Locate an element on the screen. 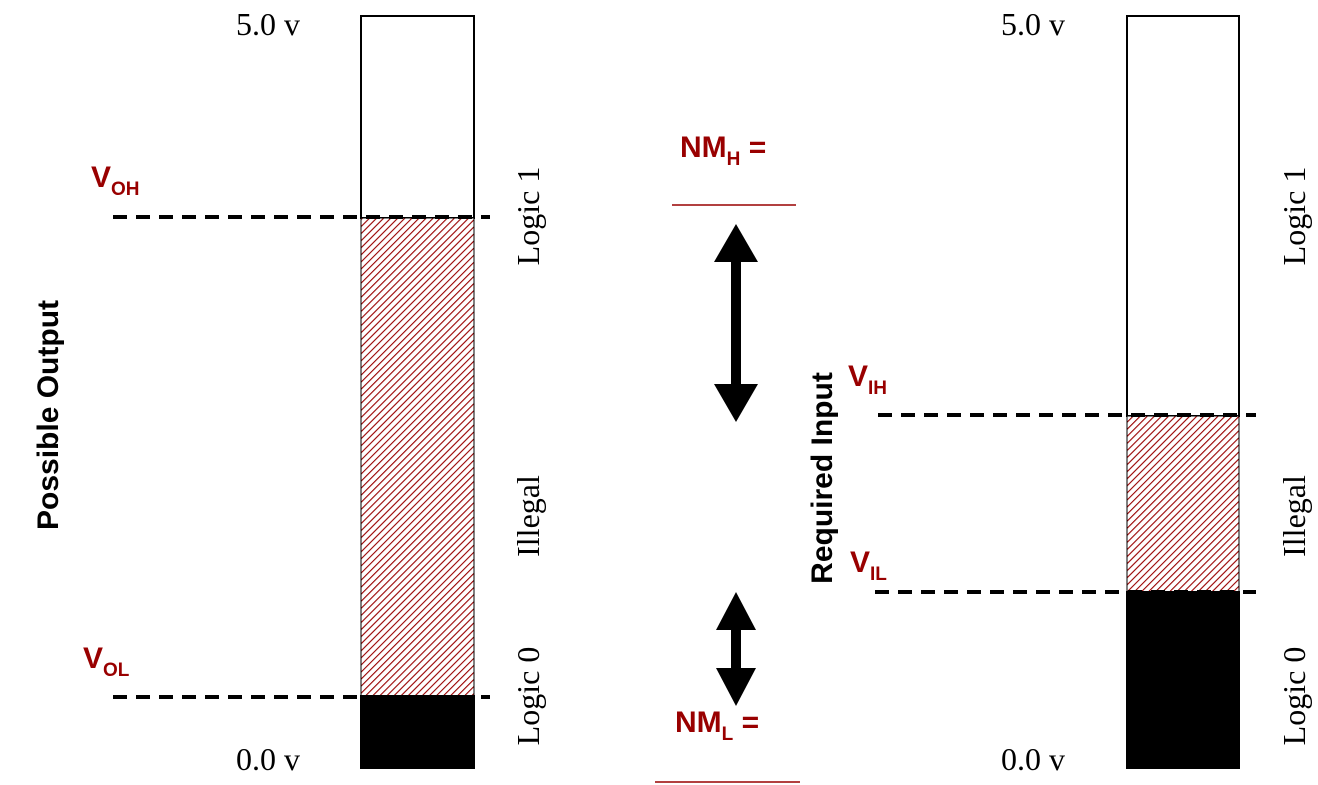  input-region-illegal: Illegal is located at coordinates (1294, 516).